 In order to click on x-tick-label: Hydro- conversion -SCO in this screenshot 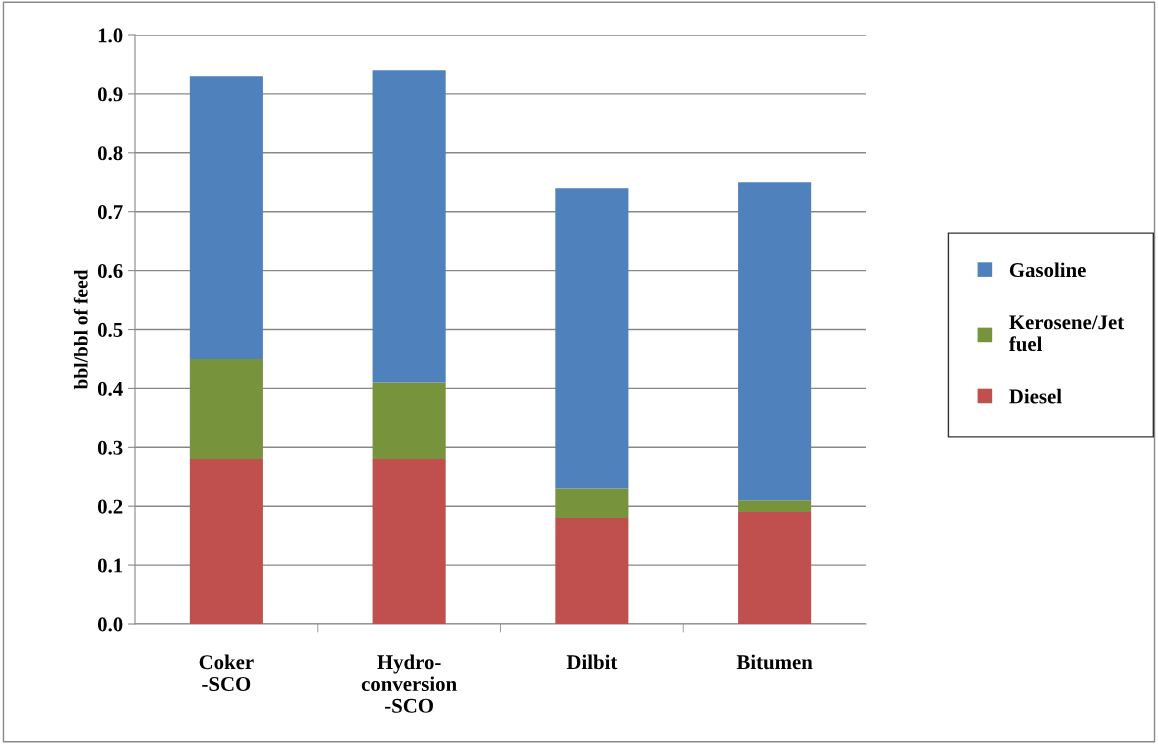, I will do `click(409, 683)`.